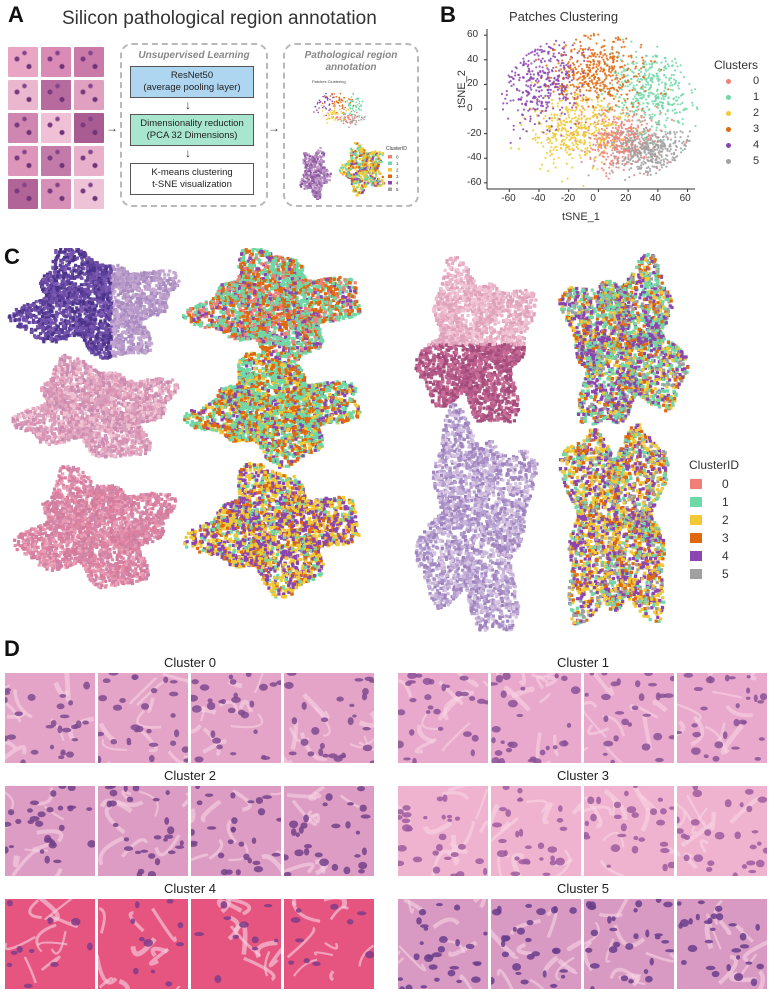 The image size is (770, 999). Describe the element at coordinates (219, 19) in the screenshot. I see `panel-a-title: Silicon pathological region annotation` at that location.